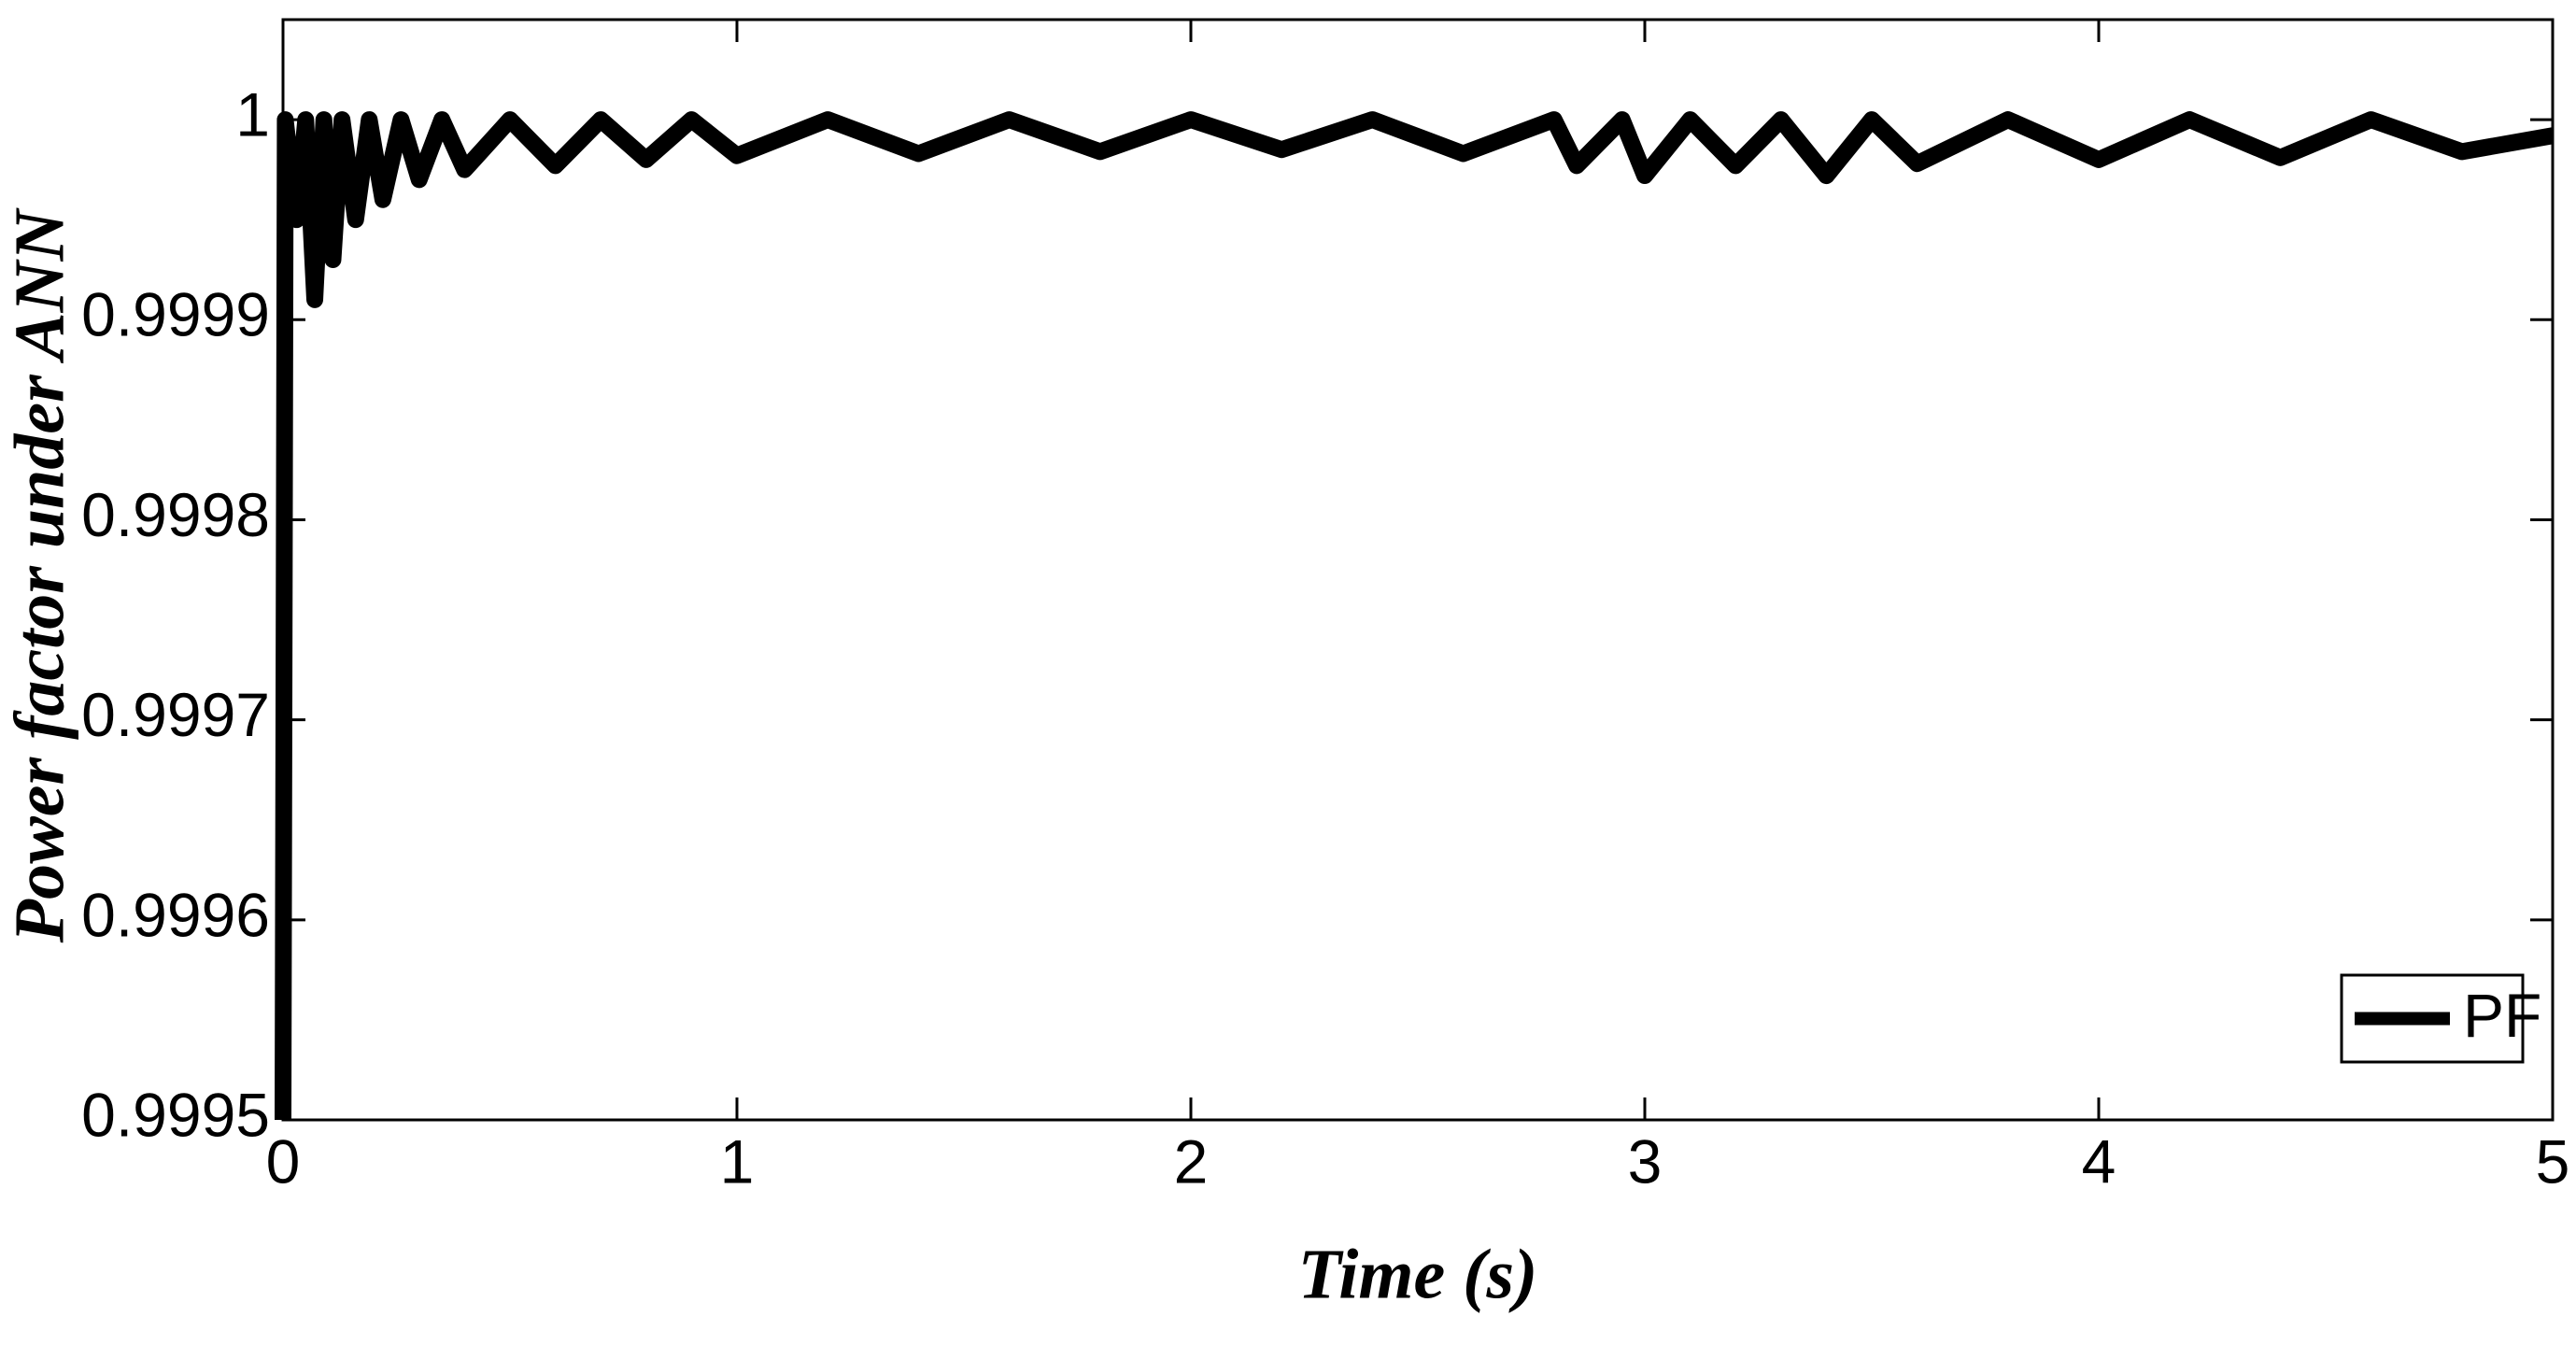  What do you see at coordinates (175, 914) in the screenshot?
I see `y-tick-label: 0.9996` at bounding box center [175, 914].